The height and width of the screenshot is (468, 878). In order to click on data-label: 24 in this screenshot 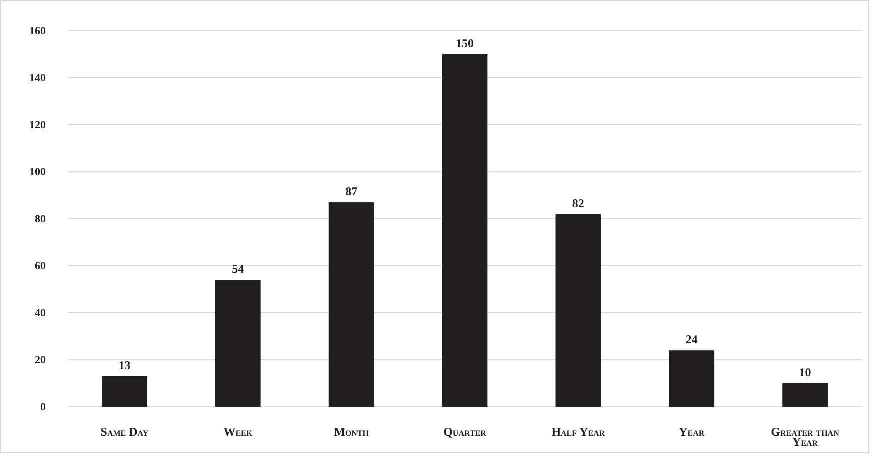, I will do `click(692, 339)`.